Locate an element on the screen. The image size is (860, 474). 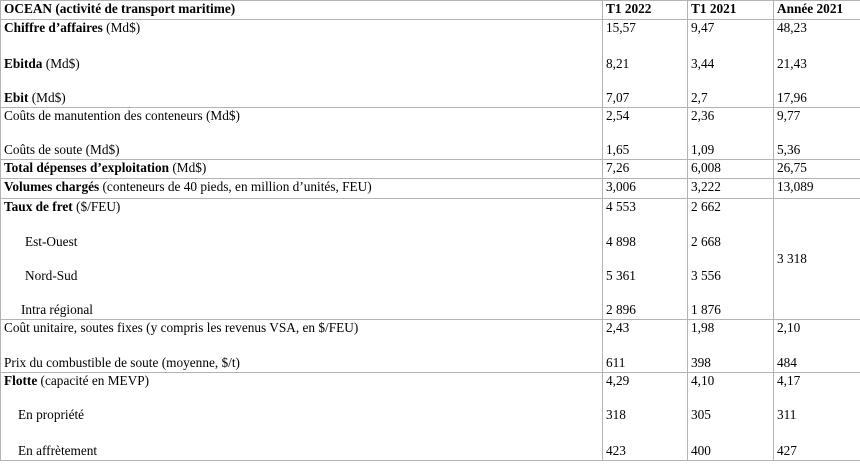
cell-t1-2021: 1,09 is located at coordinates (730, 150).